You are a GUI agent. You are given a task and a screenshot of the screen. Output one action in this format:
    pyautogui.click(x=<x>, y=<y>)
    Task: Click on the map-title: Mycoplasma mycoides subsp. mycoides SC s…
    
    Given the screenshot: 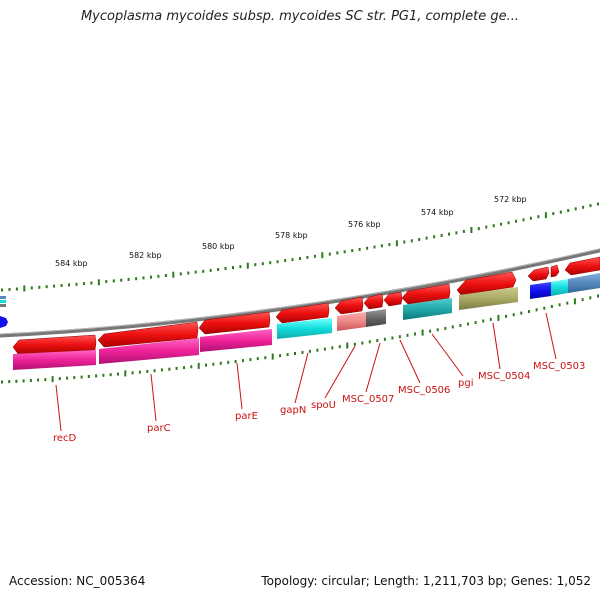 What is the action you would take?
    pyautogui.click(x=300, y=16)
    